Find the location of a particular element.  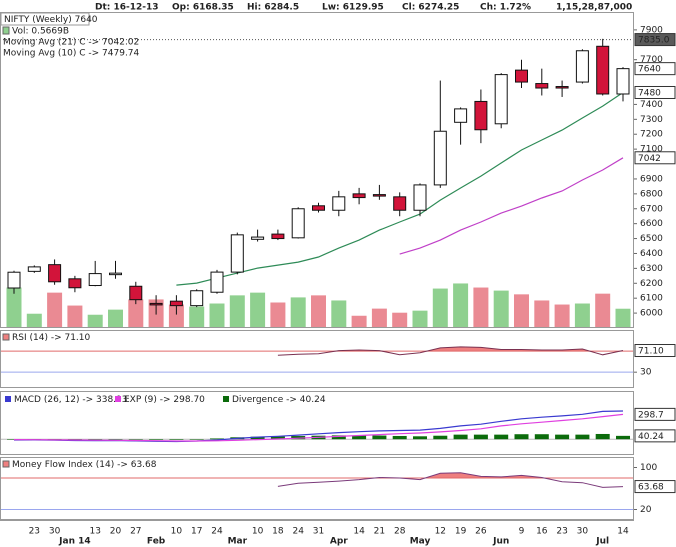

volume-legend-icon is located at coordinates (6, 30).